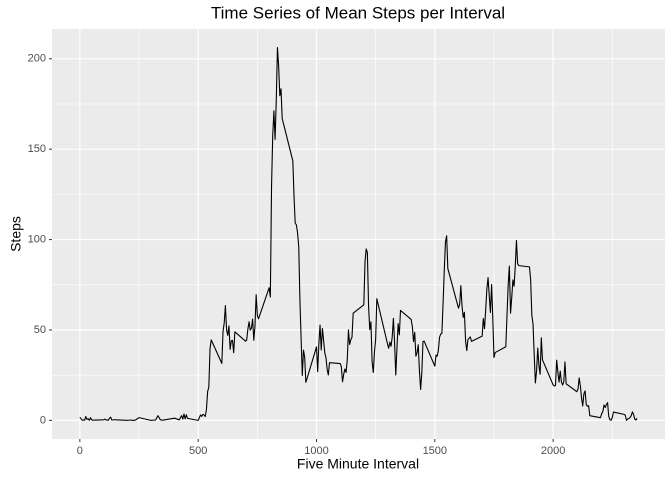 Image resolution: width=672 pixels, height=480 pixels. What do you see at coordinates (553, 451) in the screenshot?
I see `x-tick-label: 2000` at bounding box center [553, 451].